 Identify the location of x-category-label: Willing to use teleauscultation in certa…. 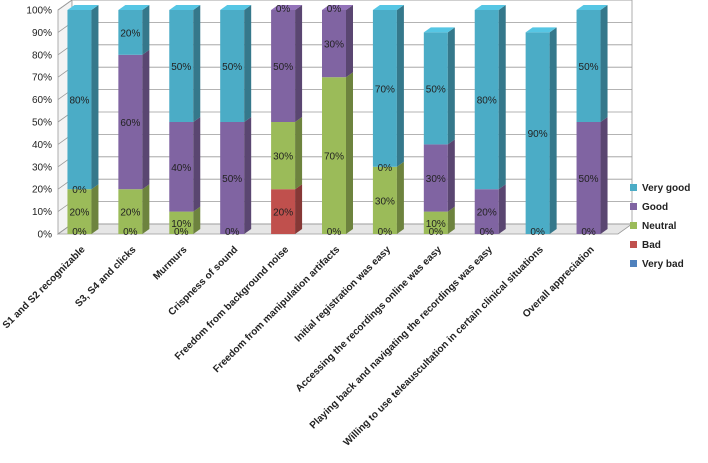
(444, 346).